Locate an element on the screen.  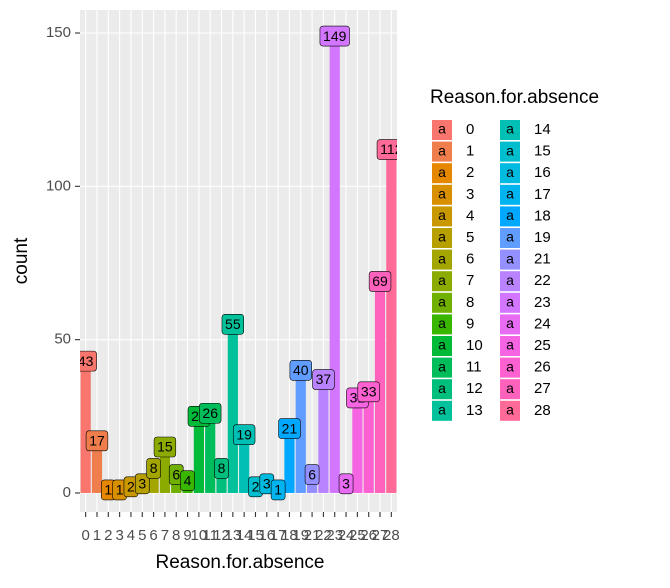
value-label-text: 19 is located at coordinates (244, 434).